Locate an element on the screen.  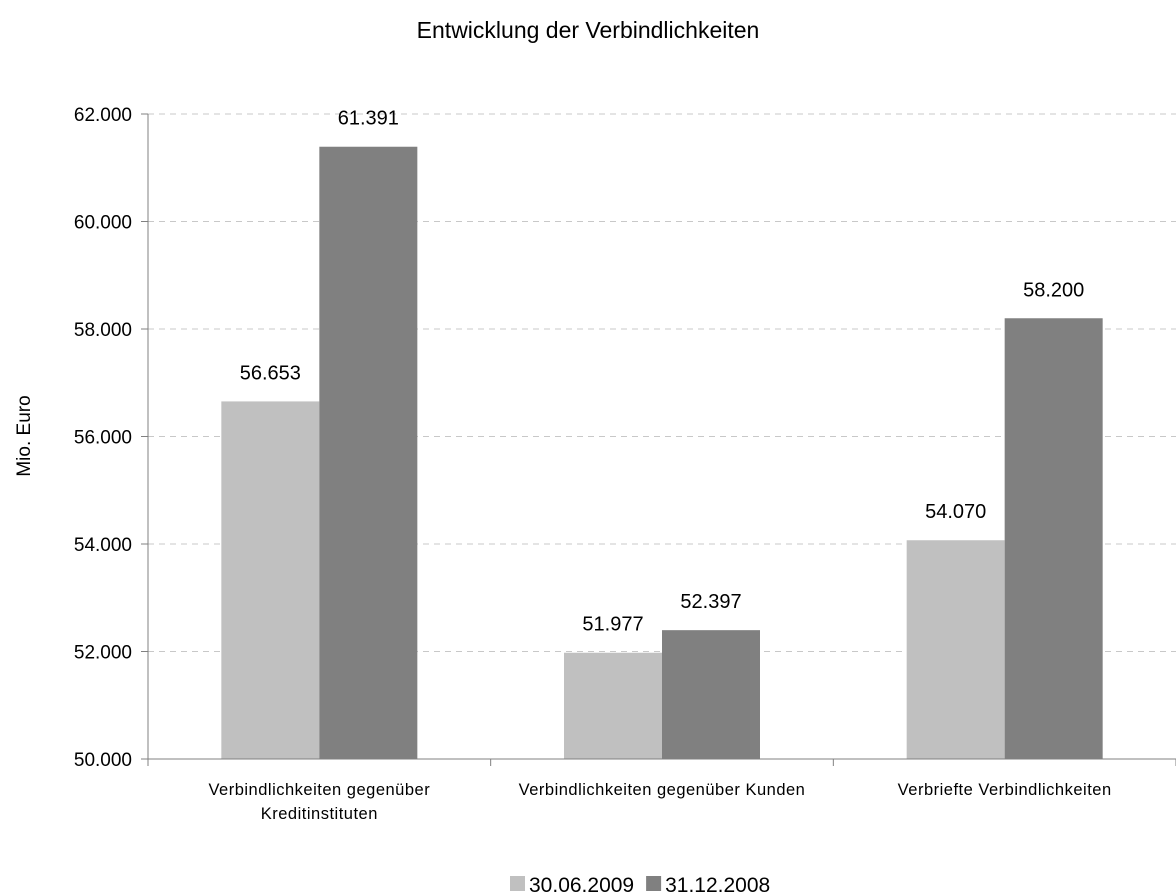
y-tick-label: 54.000 is located at coordinates (103, 545).